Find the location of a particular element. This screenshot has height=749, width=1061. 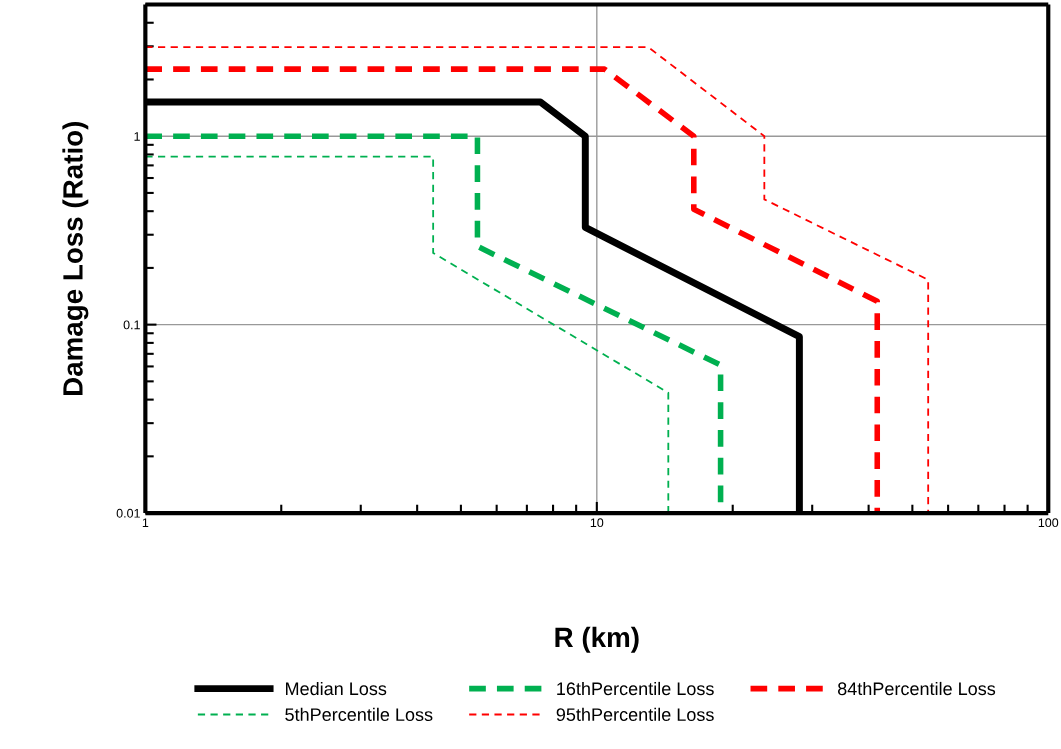

legend-label: 84thPercentile Loss is located at coordinates (916, 688).